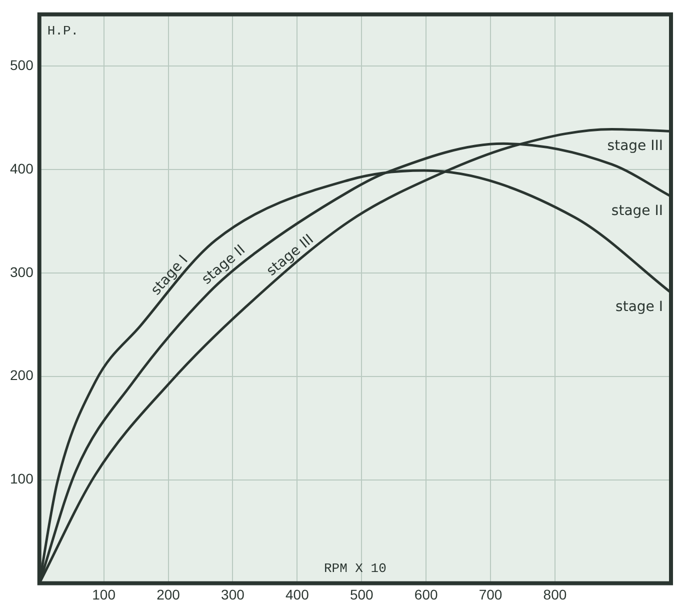  Describe the element at coordinates (22, 272) in the screenshot. I see `y-tick-label: 300` at that location.